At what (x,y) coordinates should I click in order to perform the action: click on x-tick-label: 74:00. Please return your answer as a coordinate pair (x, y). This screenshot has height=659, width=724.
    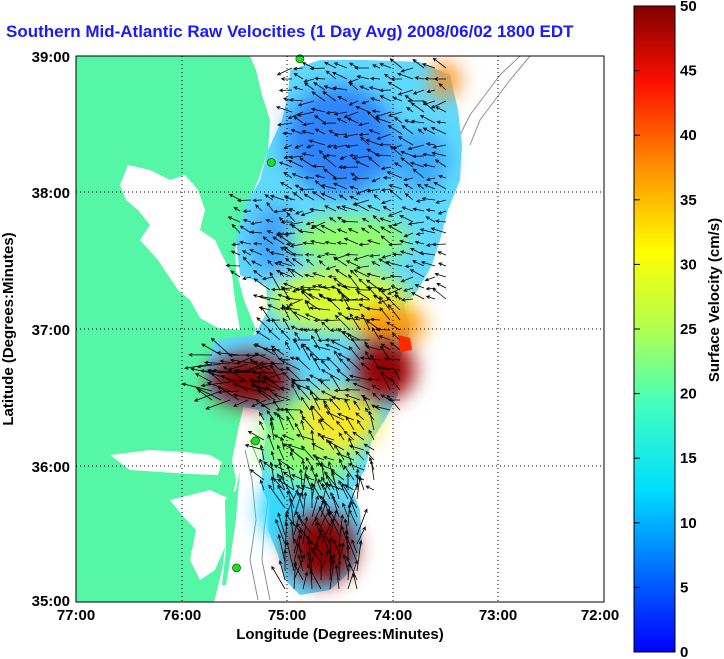
    Looking at the image, I should click on (393, 615).